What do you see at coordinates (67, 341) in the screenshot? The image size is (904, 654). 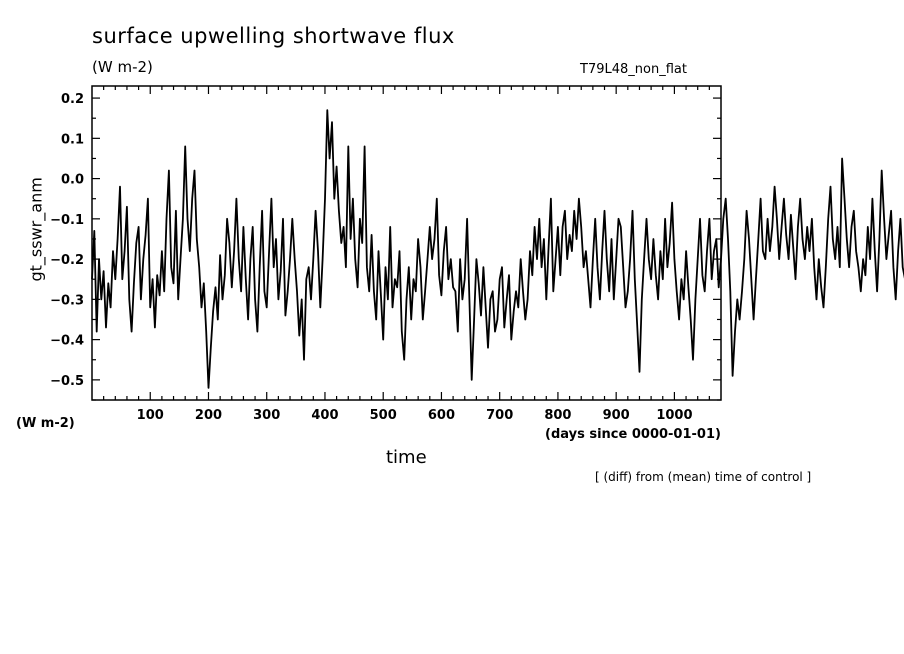 I see `y-tick-label: −0.4` at bounding box center [67, 341].